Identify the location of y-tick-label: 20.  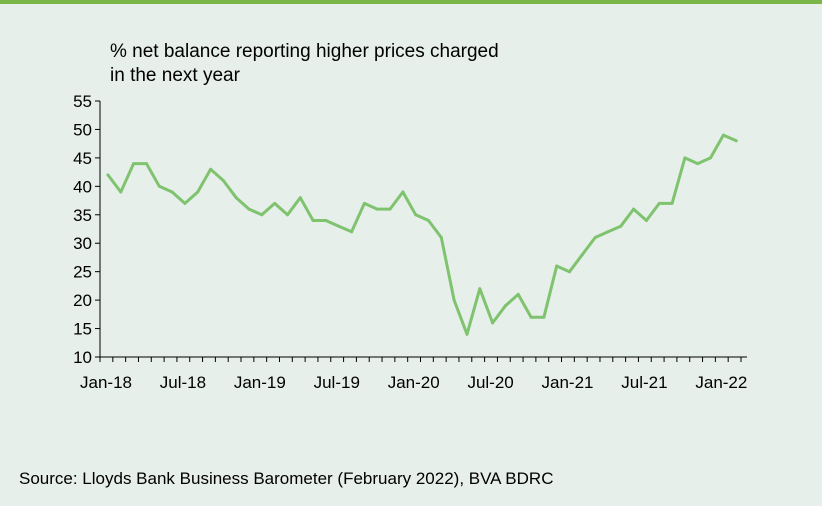
(82, 300).